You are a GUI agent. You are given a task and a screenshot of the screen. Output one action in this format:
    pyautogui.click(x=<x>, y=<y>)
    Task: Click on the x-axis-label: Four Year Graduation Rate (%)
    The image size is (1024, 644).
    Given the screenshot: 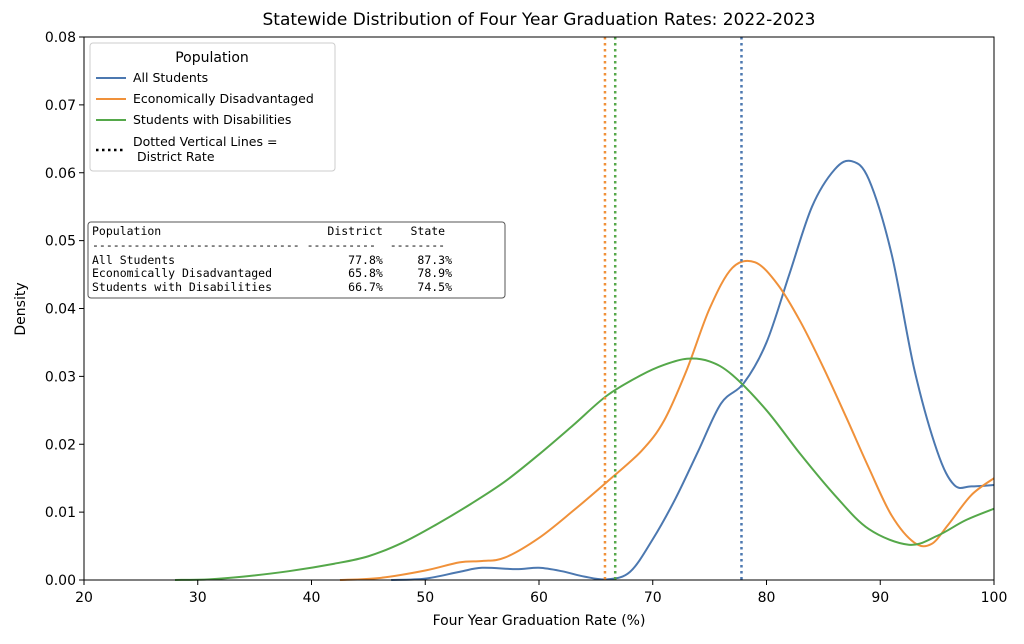 What is the action you would take?
    pyautogui.click(x=539, y=621)
    